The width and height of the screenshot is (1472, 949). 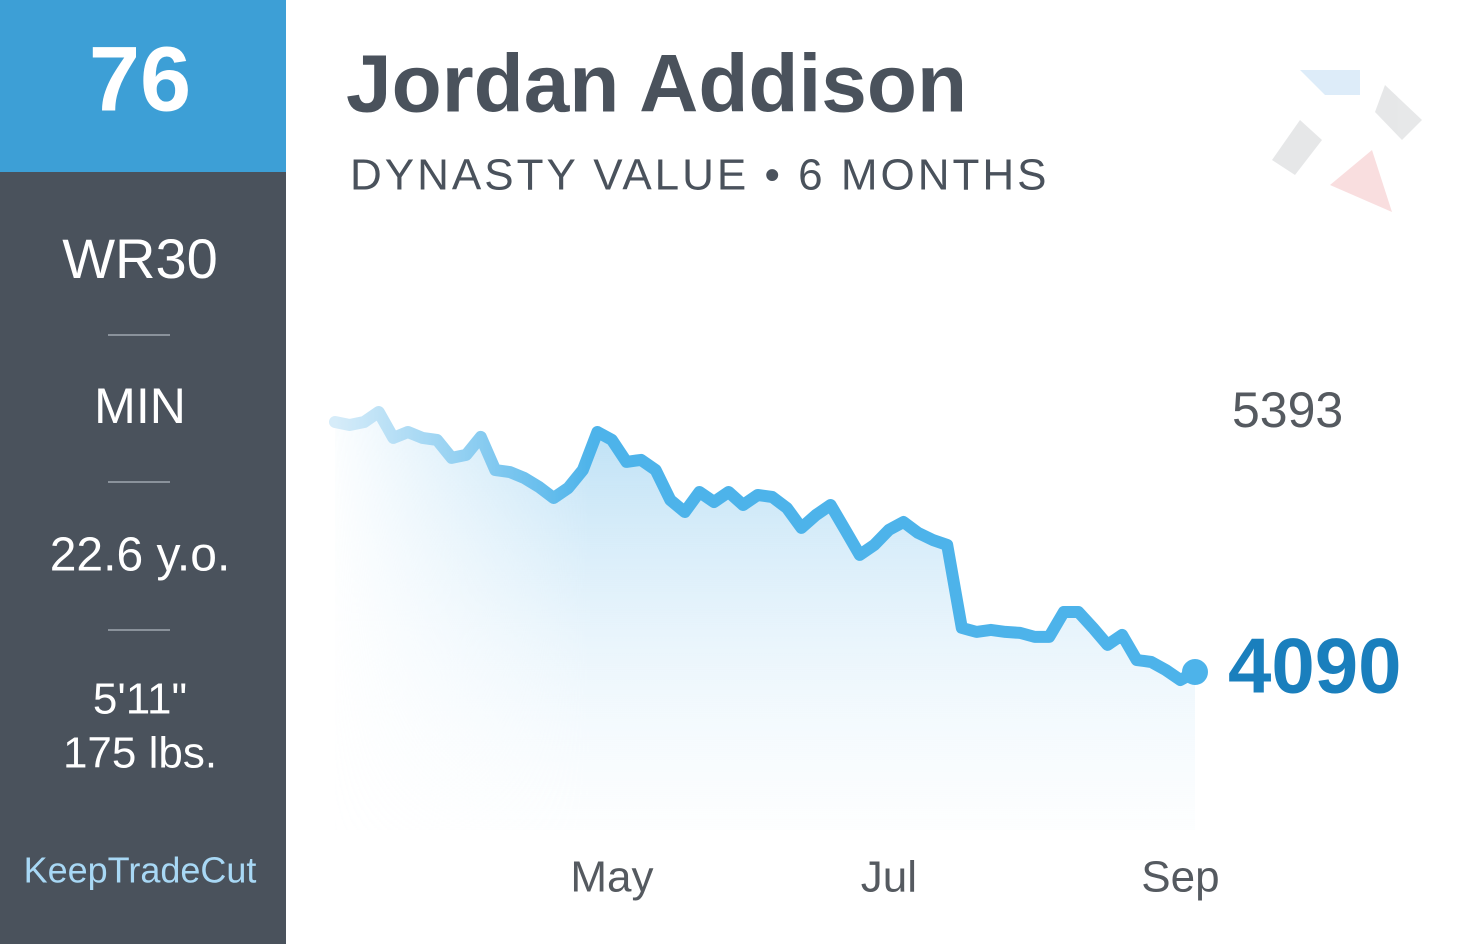 I want to click on current-label: 4090, so click(x=1315, y=666).